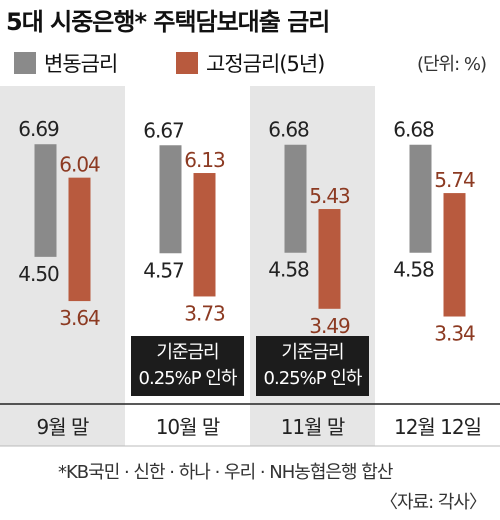 Image resolution: width=500 pixels, height=520 pixels. What do you see at coordinates (454, 334) in the screenshot?
I see `data-label-low: 3.34` at bounding box center [454, 334].